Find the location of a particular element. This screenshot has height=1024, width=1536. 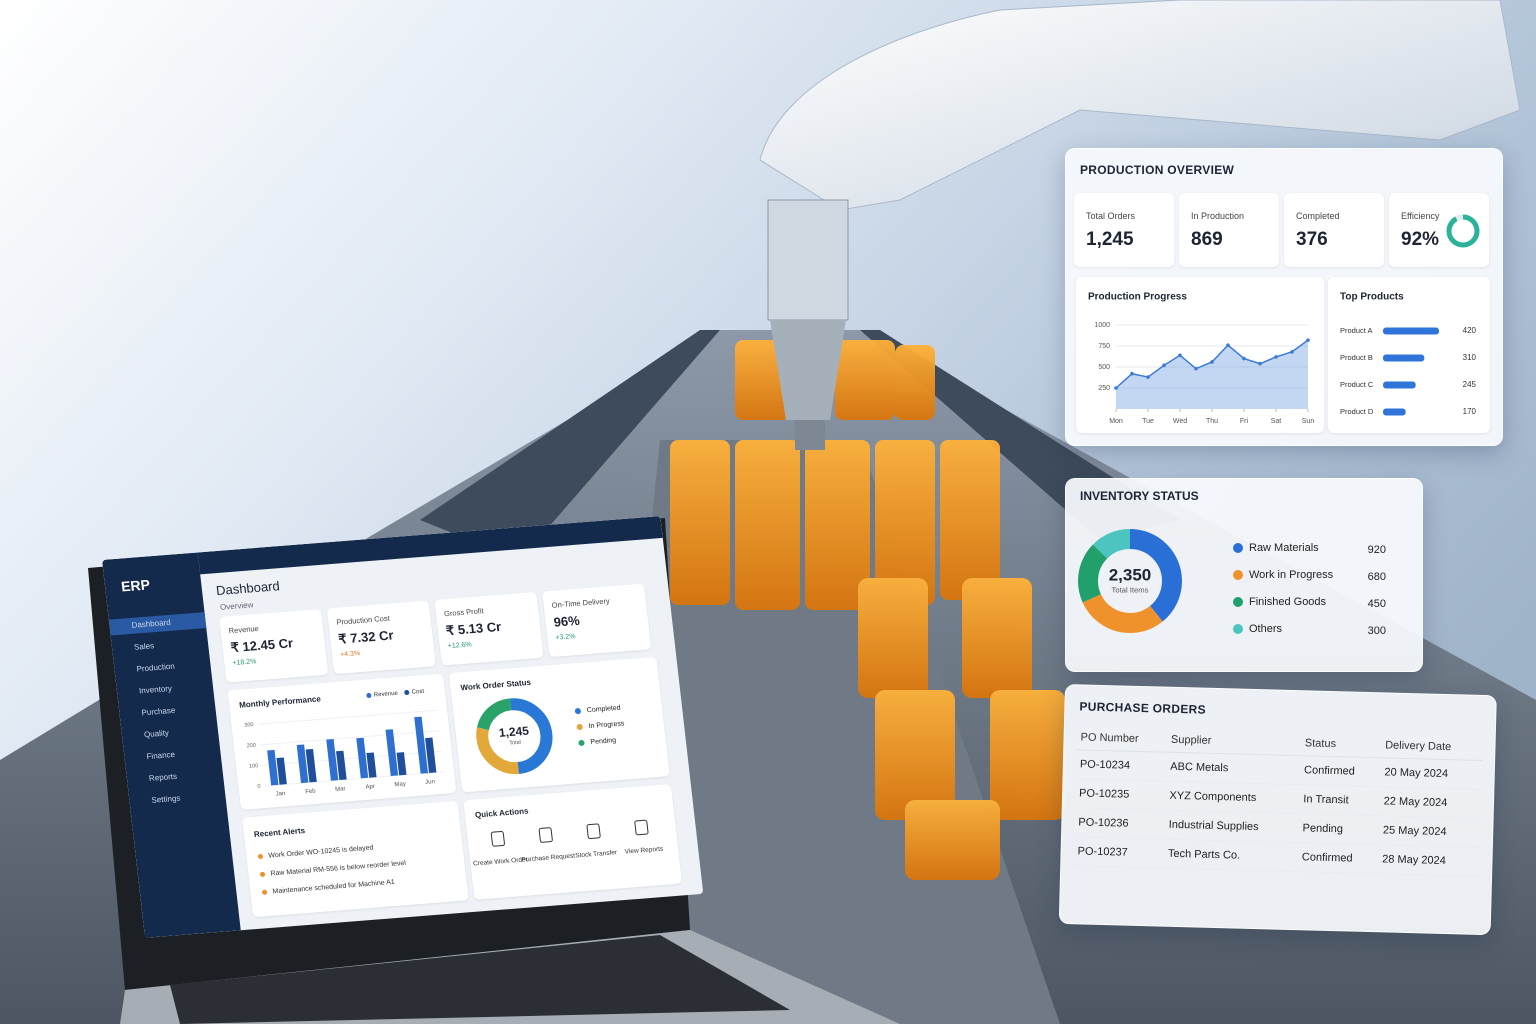

legend-label: Cost is located at coordinates (417, 692).